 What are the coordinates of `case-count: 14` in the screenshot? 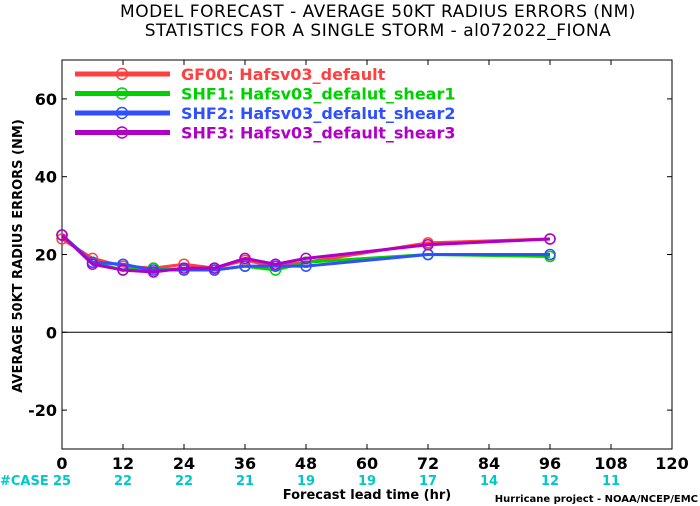 It's located at (489, 481).